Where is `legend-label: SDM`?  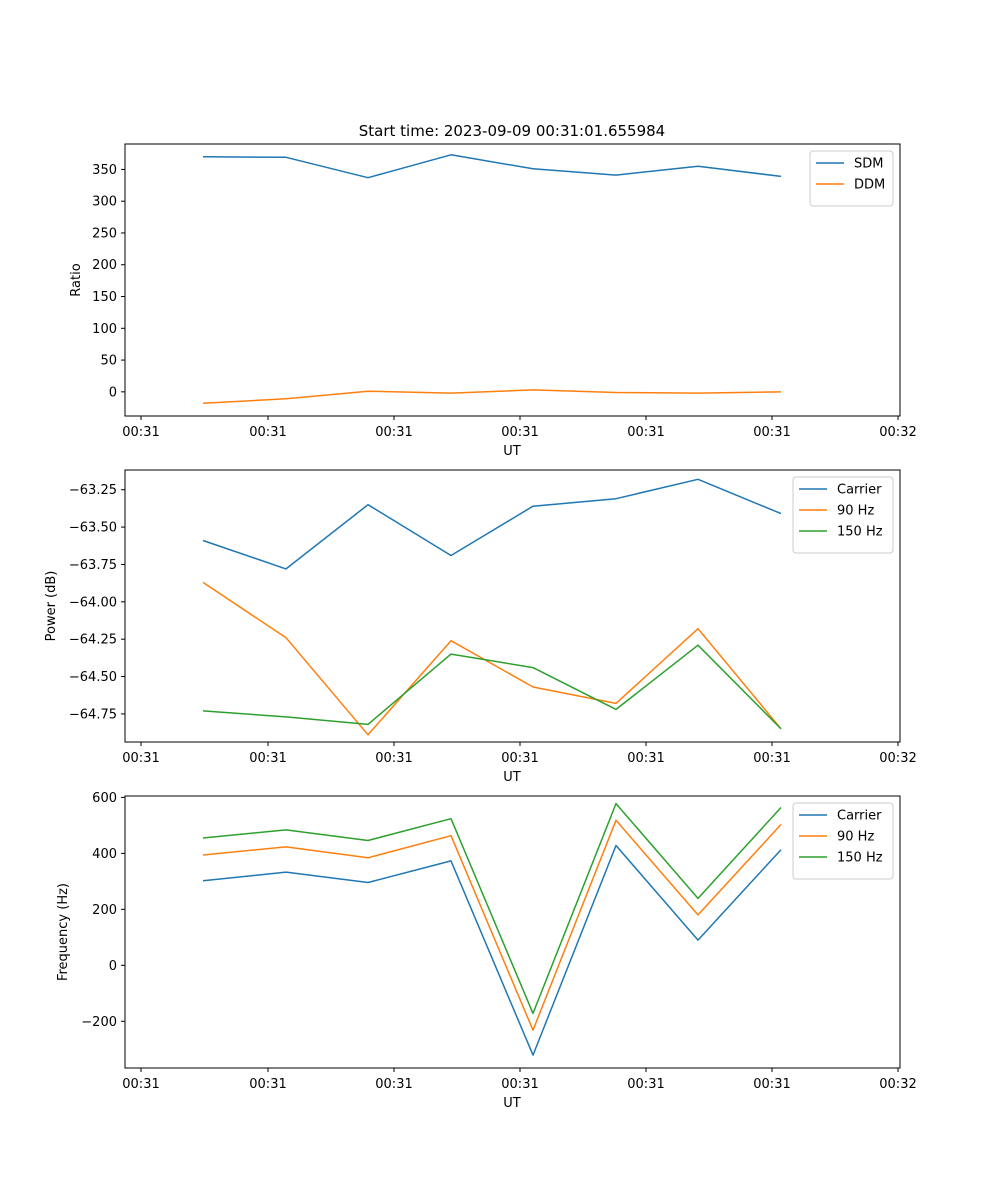 legend-label: SDM is located at coordinates (868, 164).